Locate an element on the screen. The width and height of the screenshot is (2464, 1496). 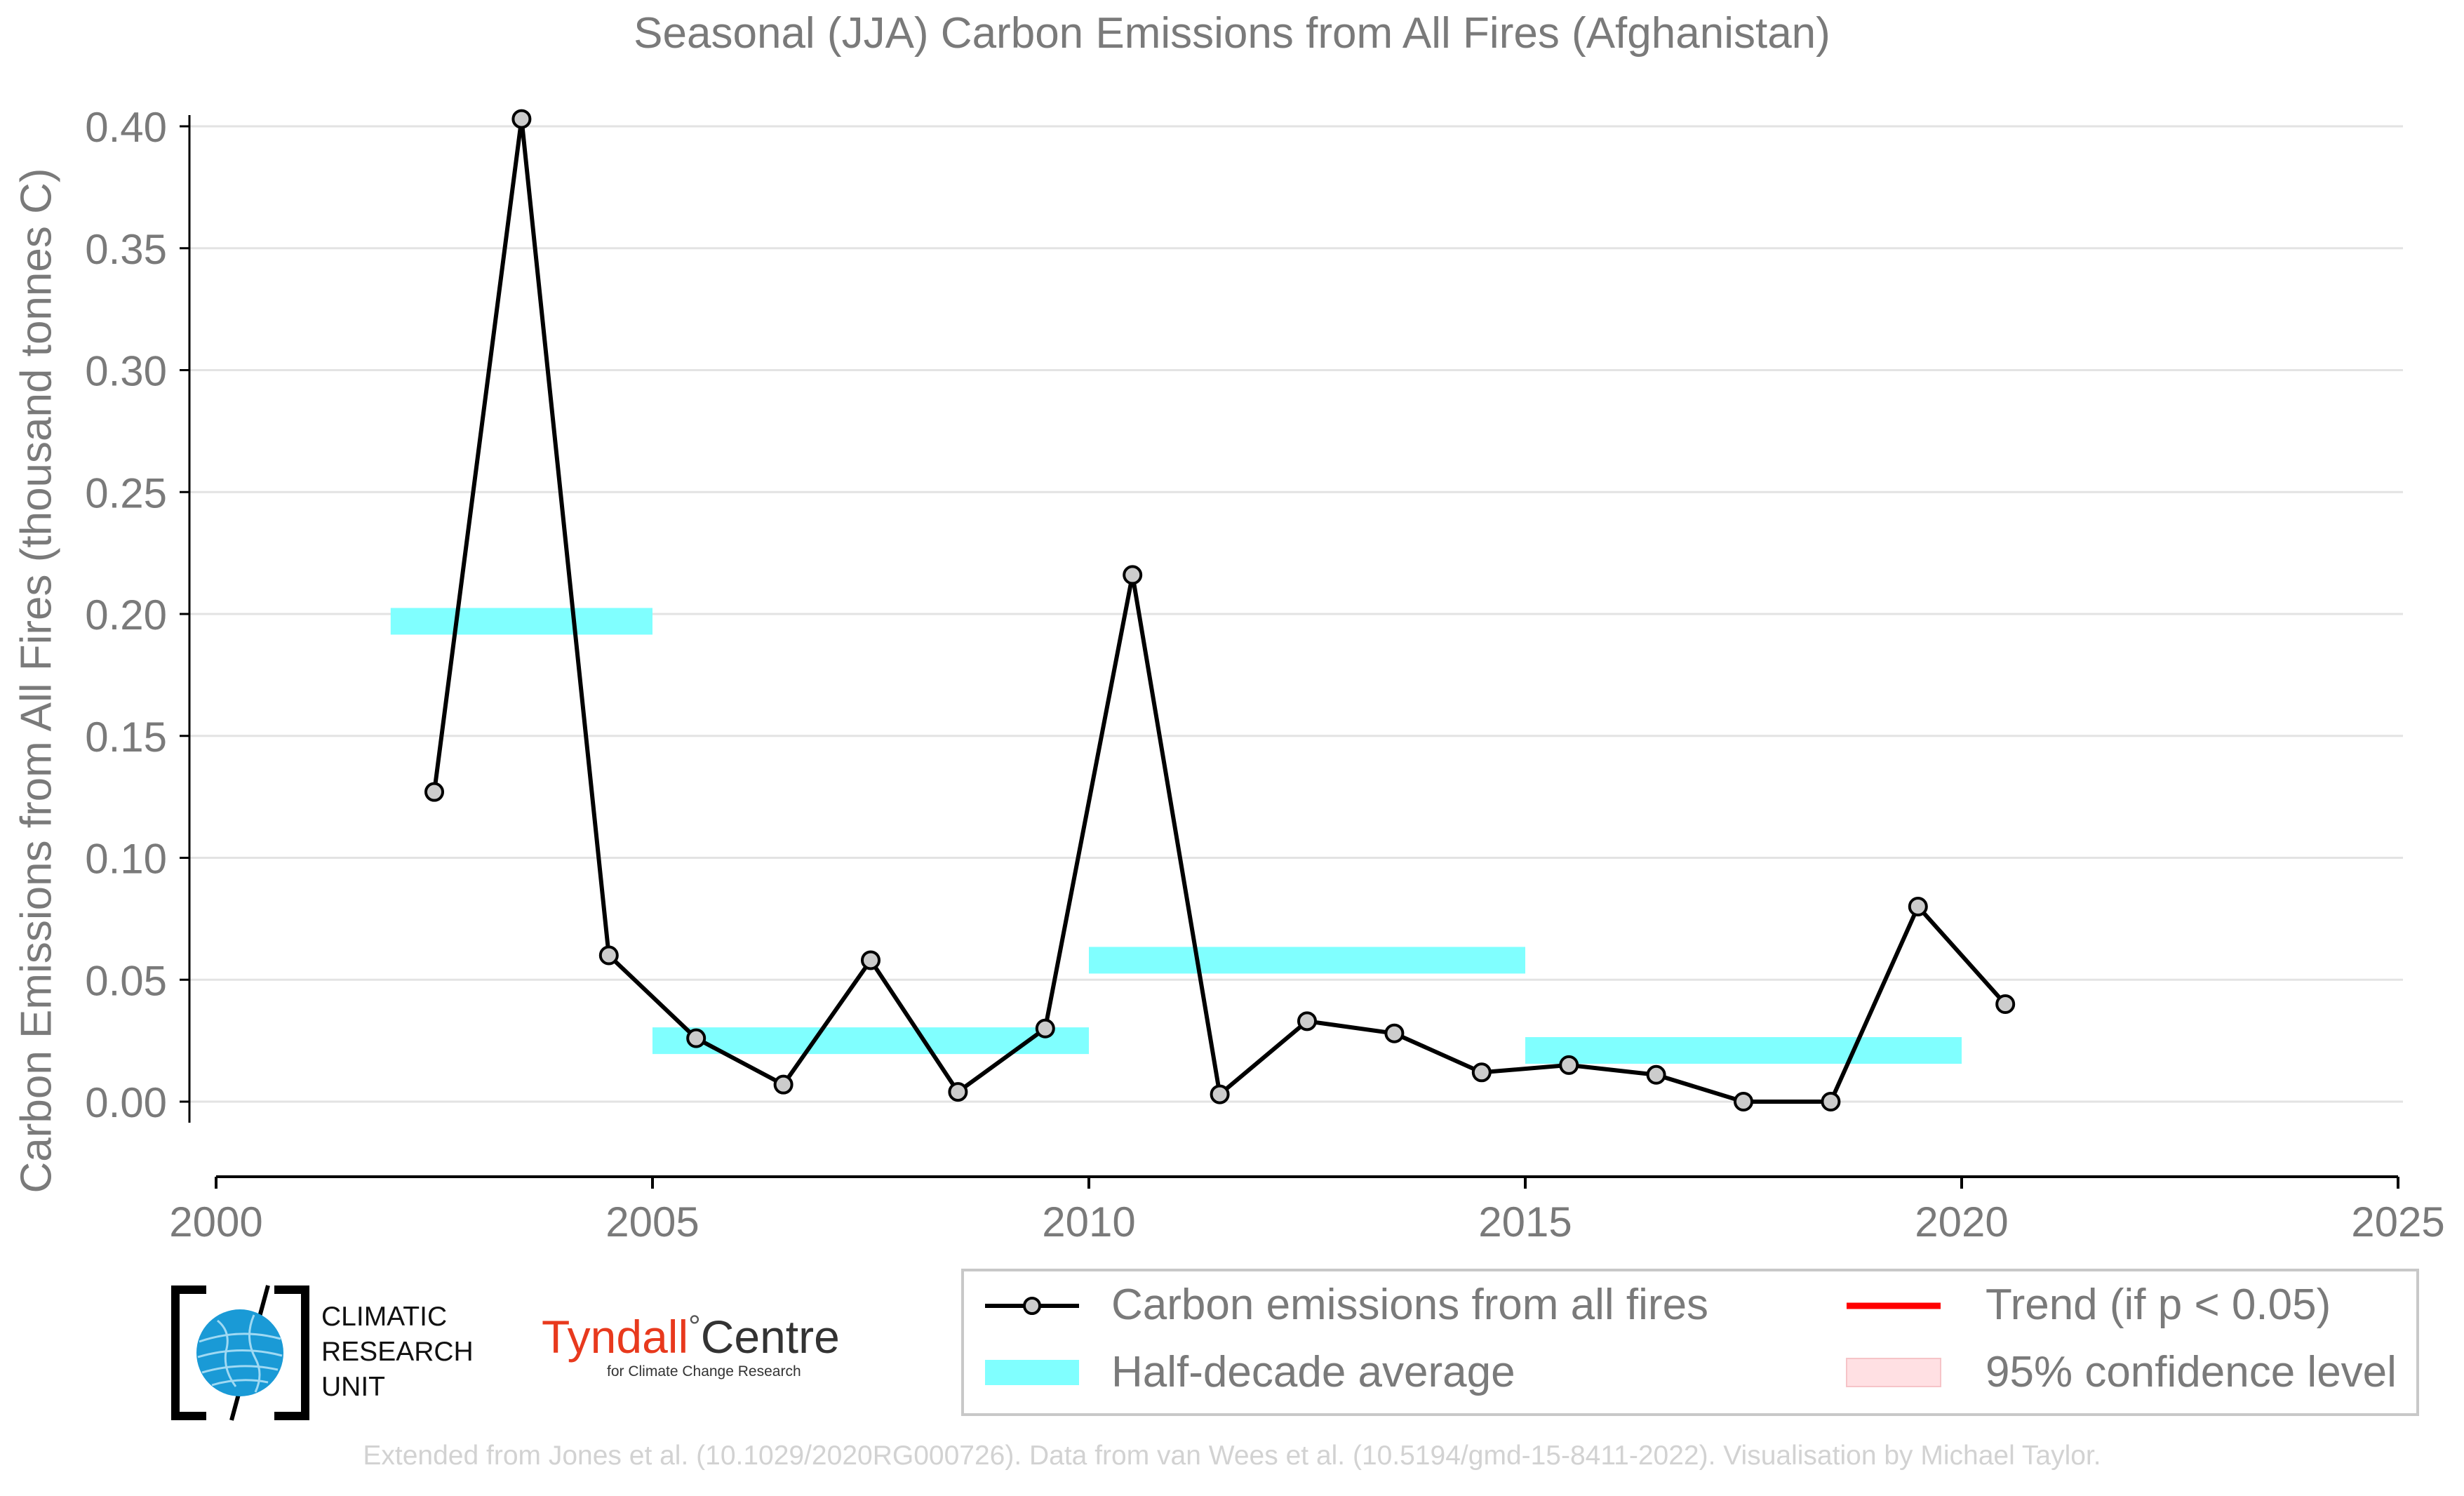
x-tick-label-5: 2025 is located at coordinates (2397, 1221).